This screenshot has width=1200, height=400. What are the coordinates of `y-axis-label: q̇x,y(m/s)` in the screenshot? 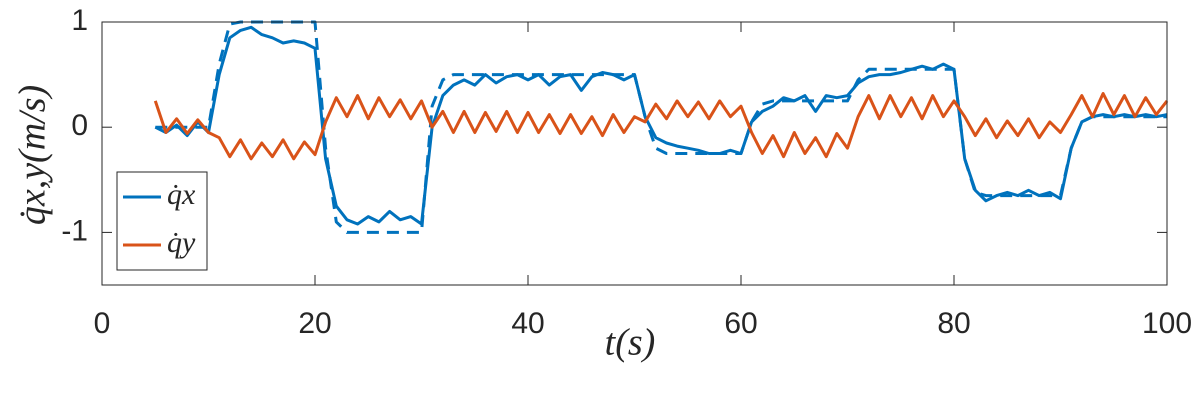 It's located at (33, 155).